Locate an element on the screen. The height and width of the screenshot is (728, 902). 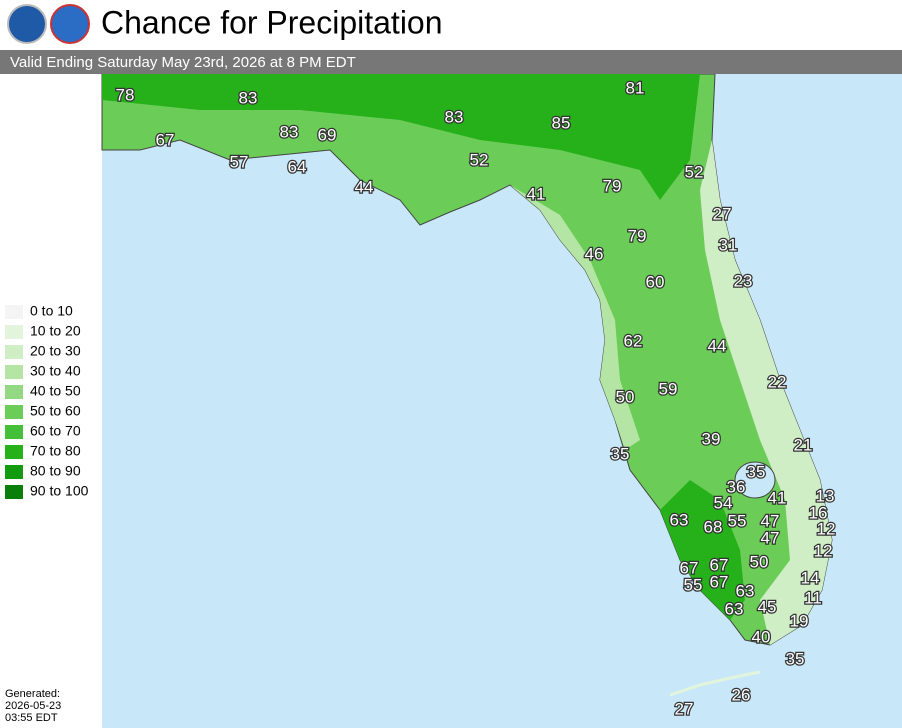
header is located at coordinates (451, 25).